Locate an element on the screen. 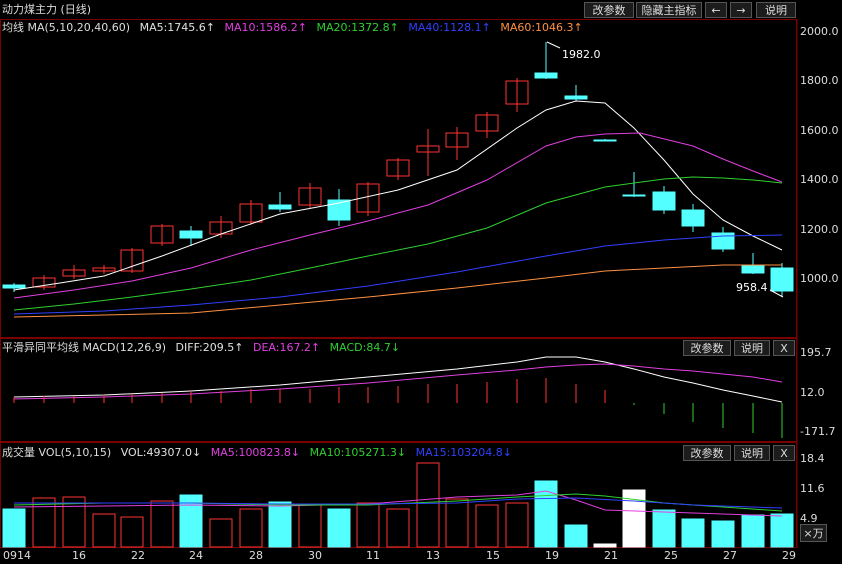  x-tick-27: 27 is located at coordinates (730, 555).